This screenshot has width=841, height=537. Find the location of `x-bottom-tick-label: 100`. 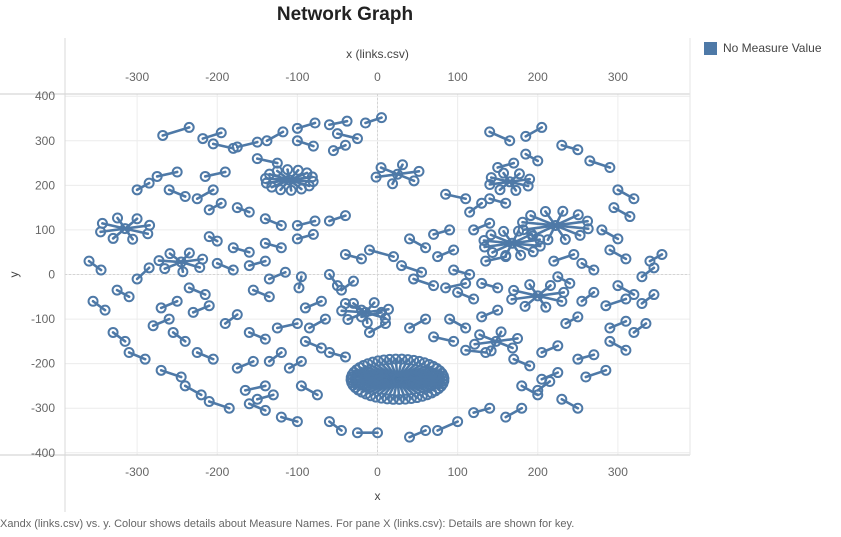

x-bottom-tick-label: 100 is located at coordinates (458, 472).